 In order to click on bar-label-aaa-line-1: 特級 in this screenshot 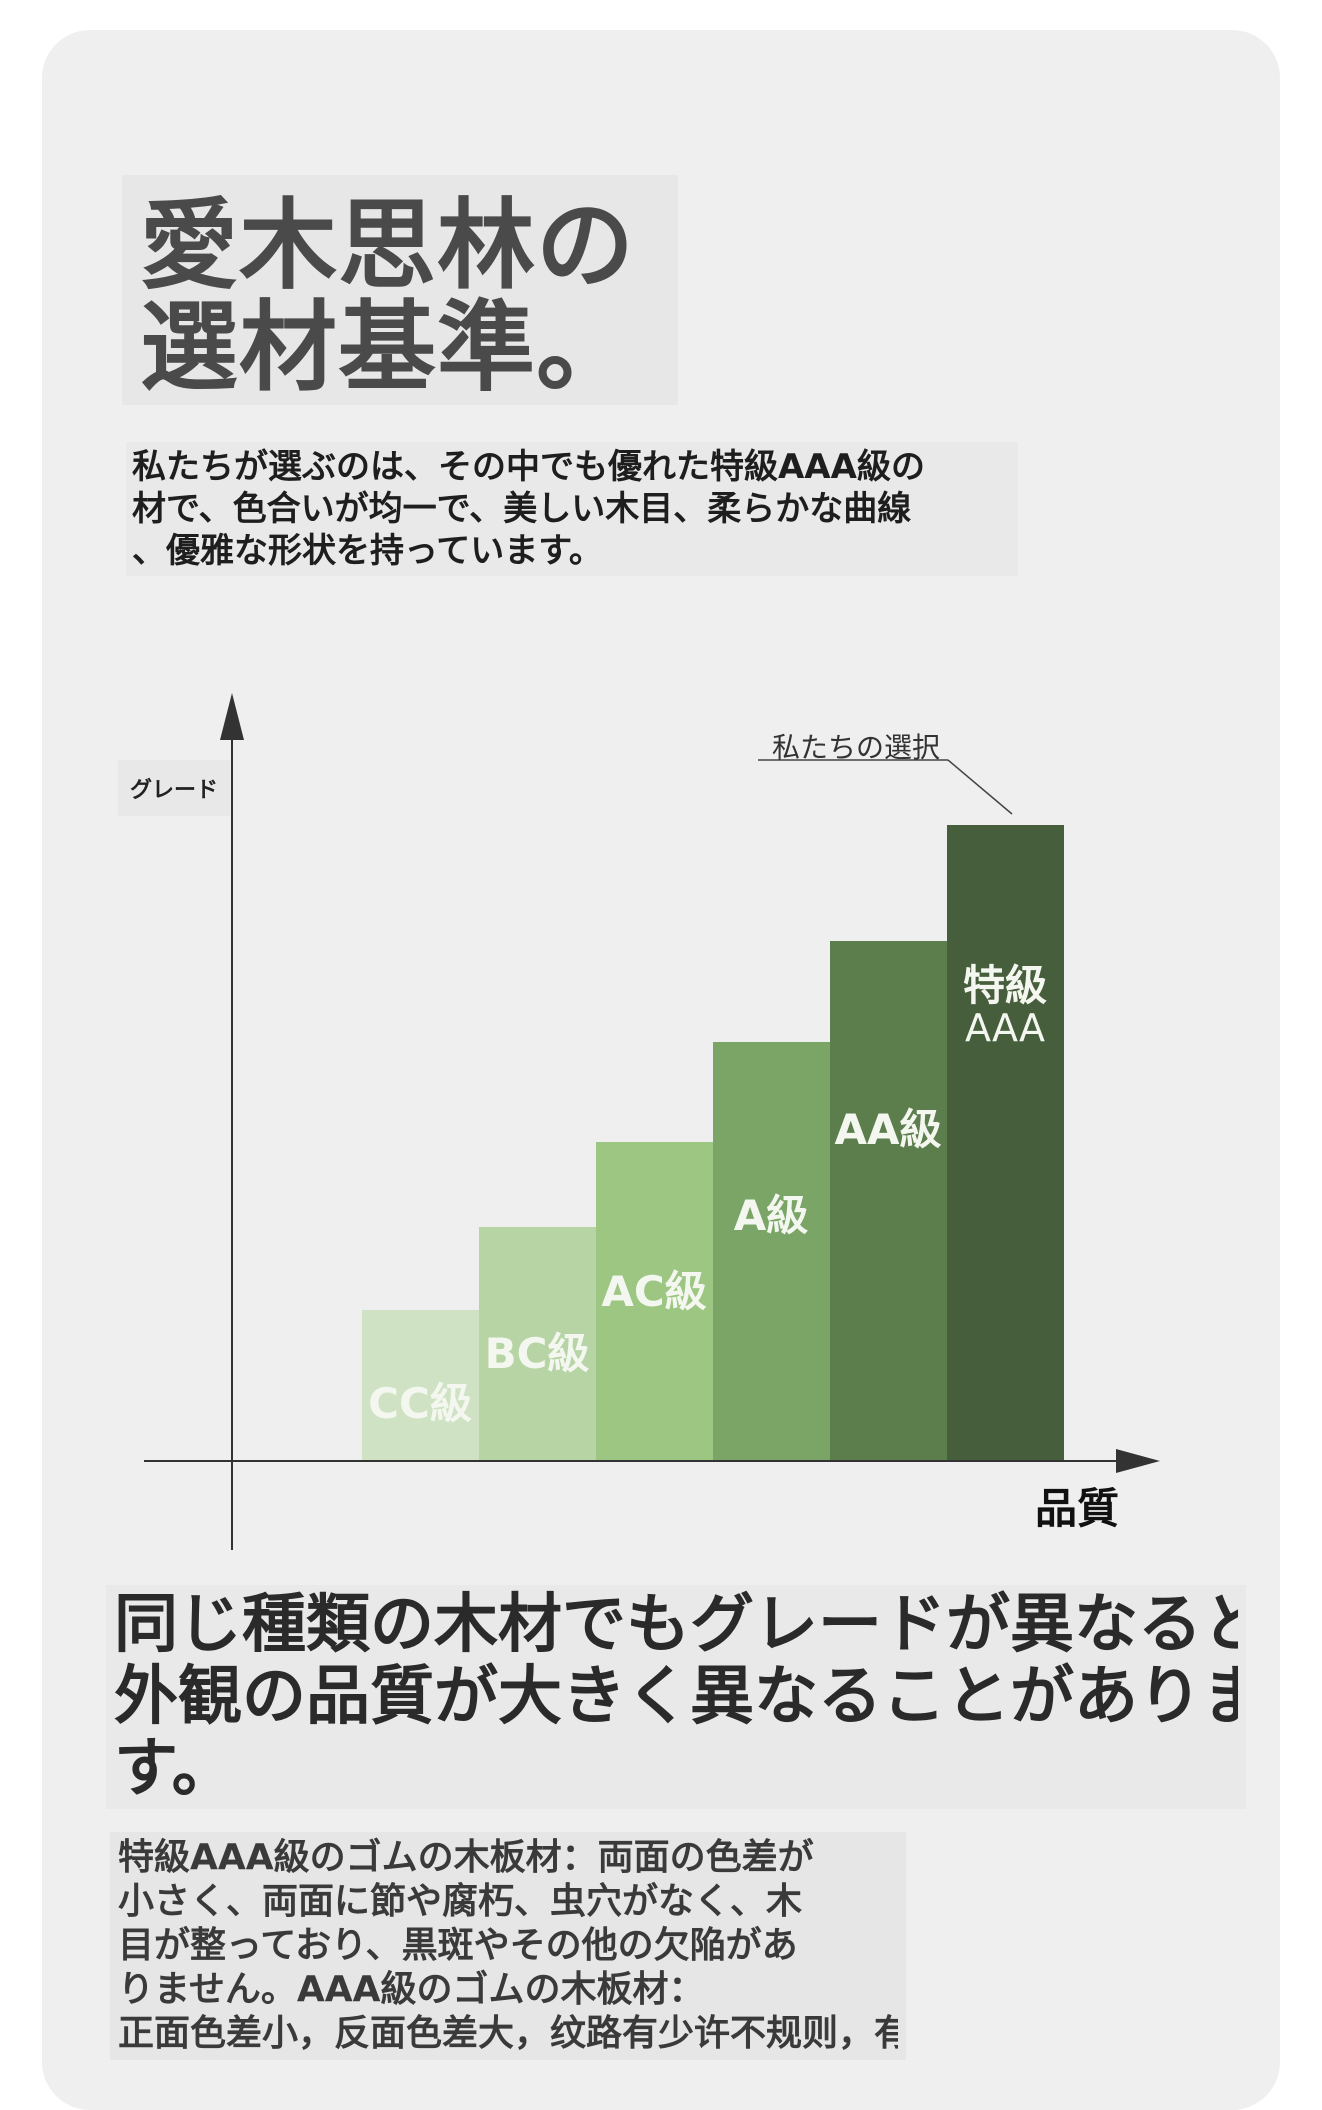, I will do `click(1004, 985)`.